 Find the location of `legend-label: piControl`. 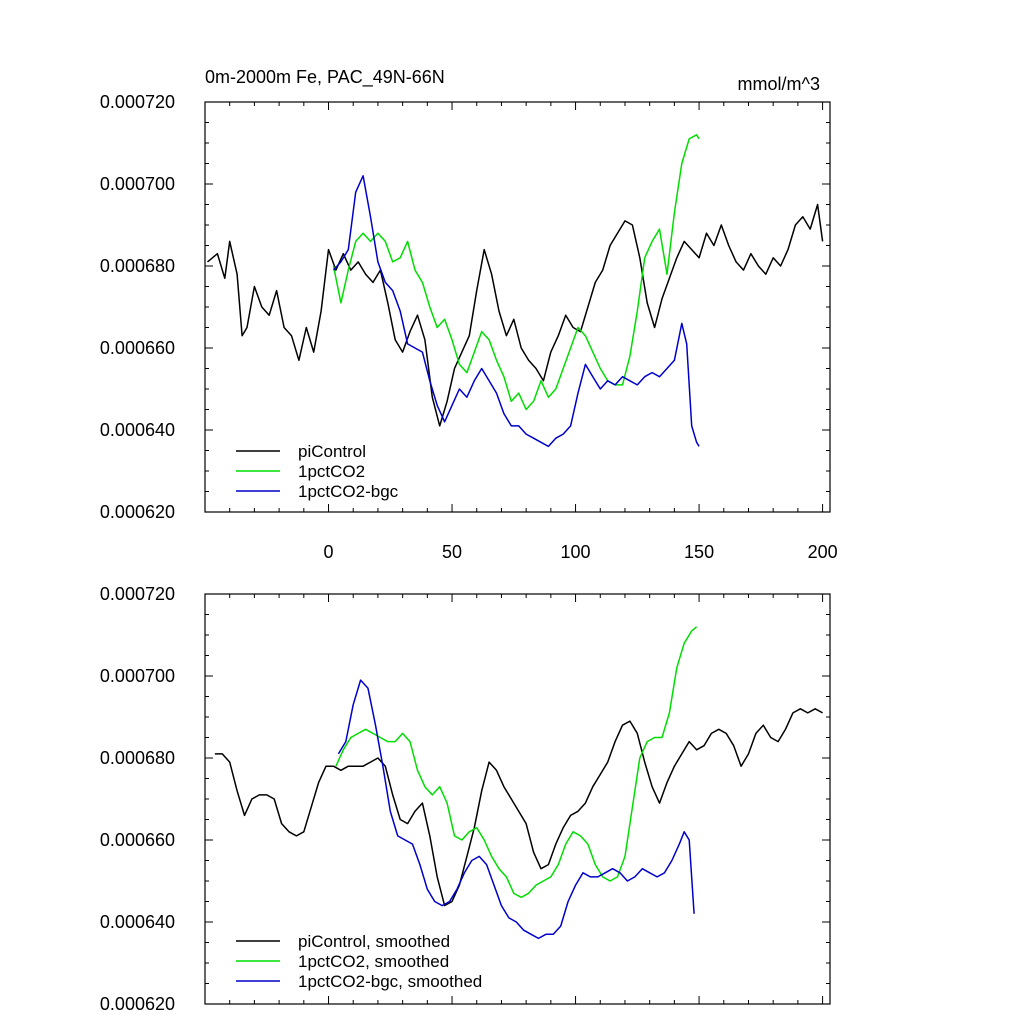

legend-label: piControl is located at coordinates (332, 451).